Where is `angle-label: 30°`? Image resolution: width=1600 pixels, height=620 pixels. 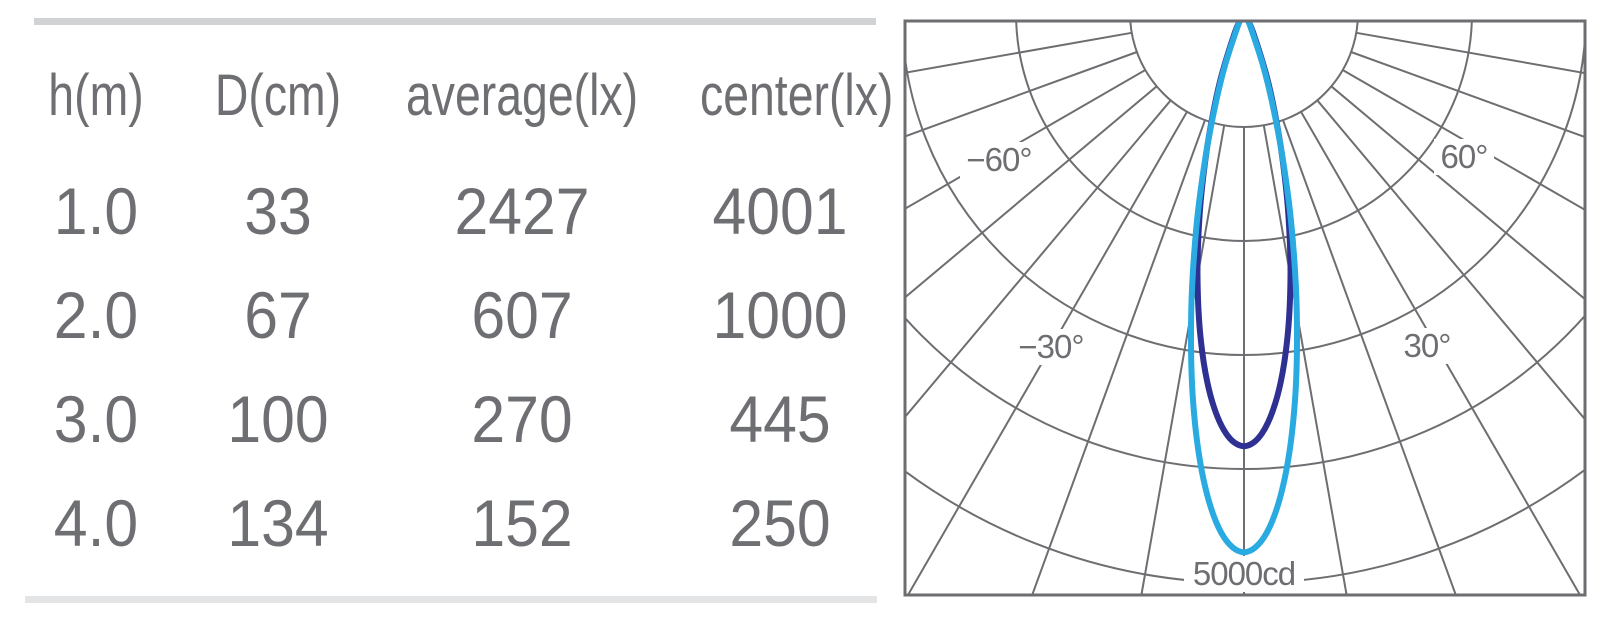
angle-label: 30° is located at coordinates (1427, 345).